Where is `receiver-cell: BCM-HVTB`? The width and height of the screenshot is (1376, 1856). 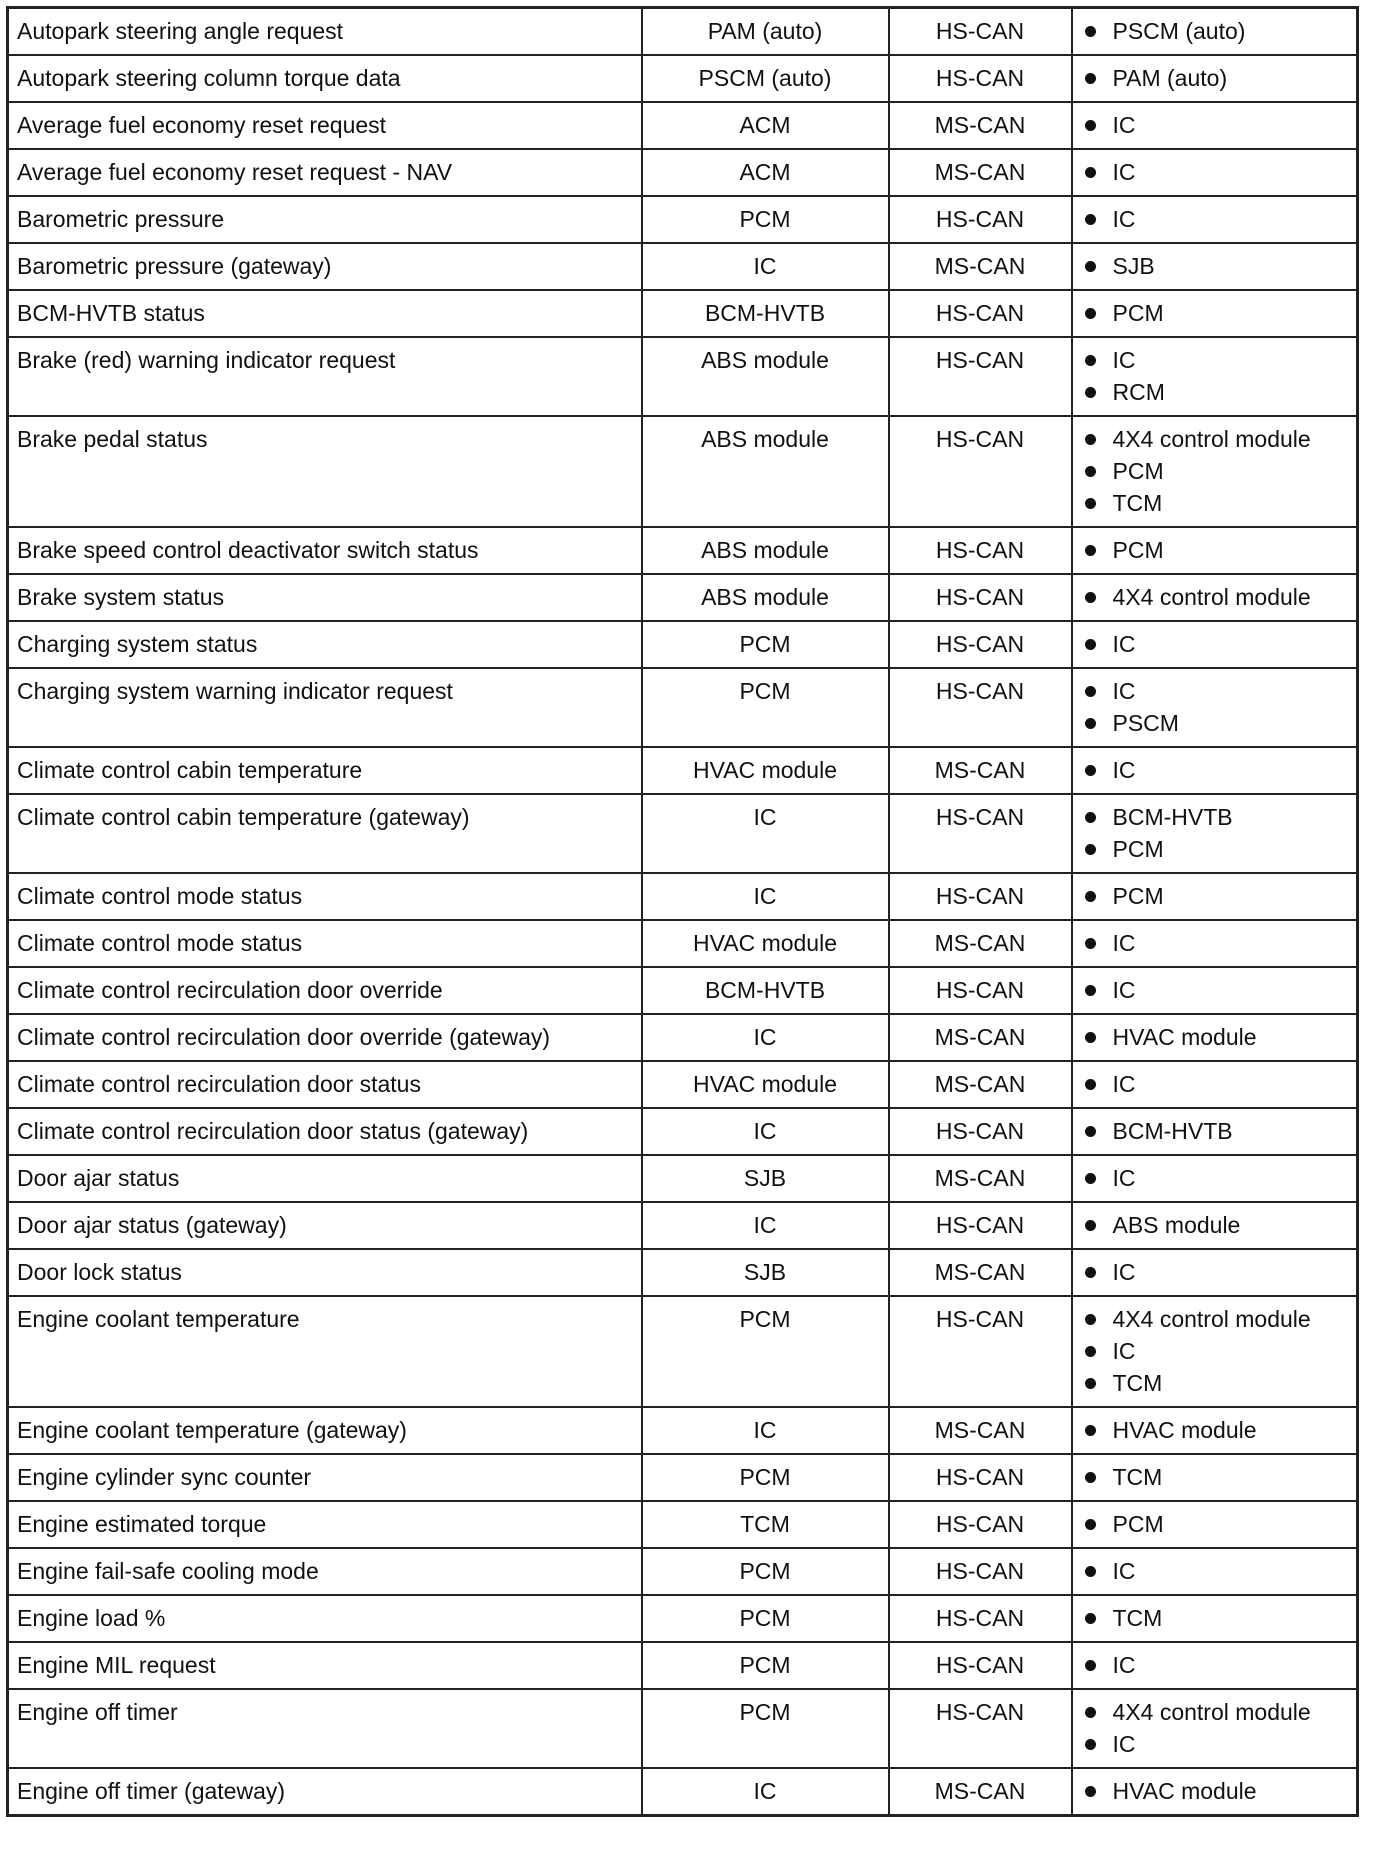 receiver-cell: BCM-HVTB is located at coordinates (1214, 1131).